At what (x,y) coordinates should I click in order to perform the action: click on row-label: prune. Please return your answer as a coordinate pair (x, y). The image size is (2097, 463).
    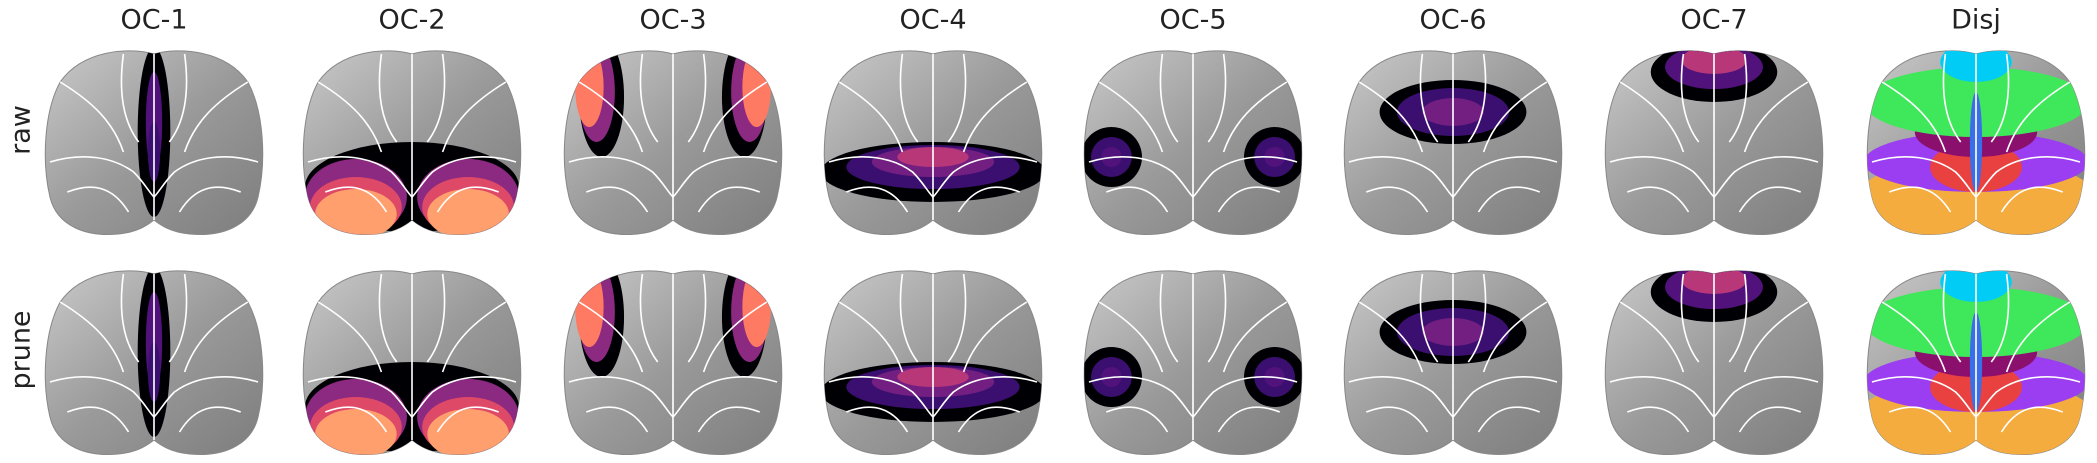
    Looking at the image, I should click on (21, 349).